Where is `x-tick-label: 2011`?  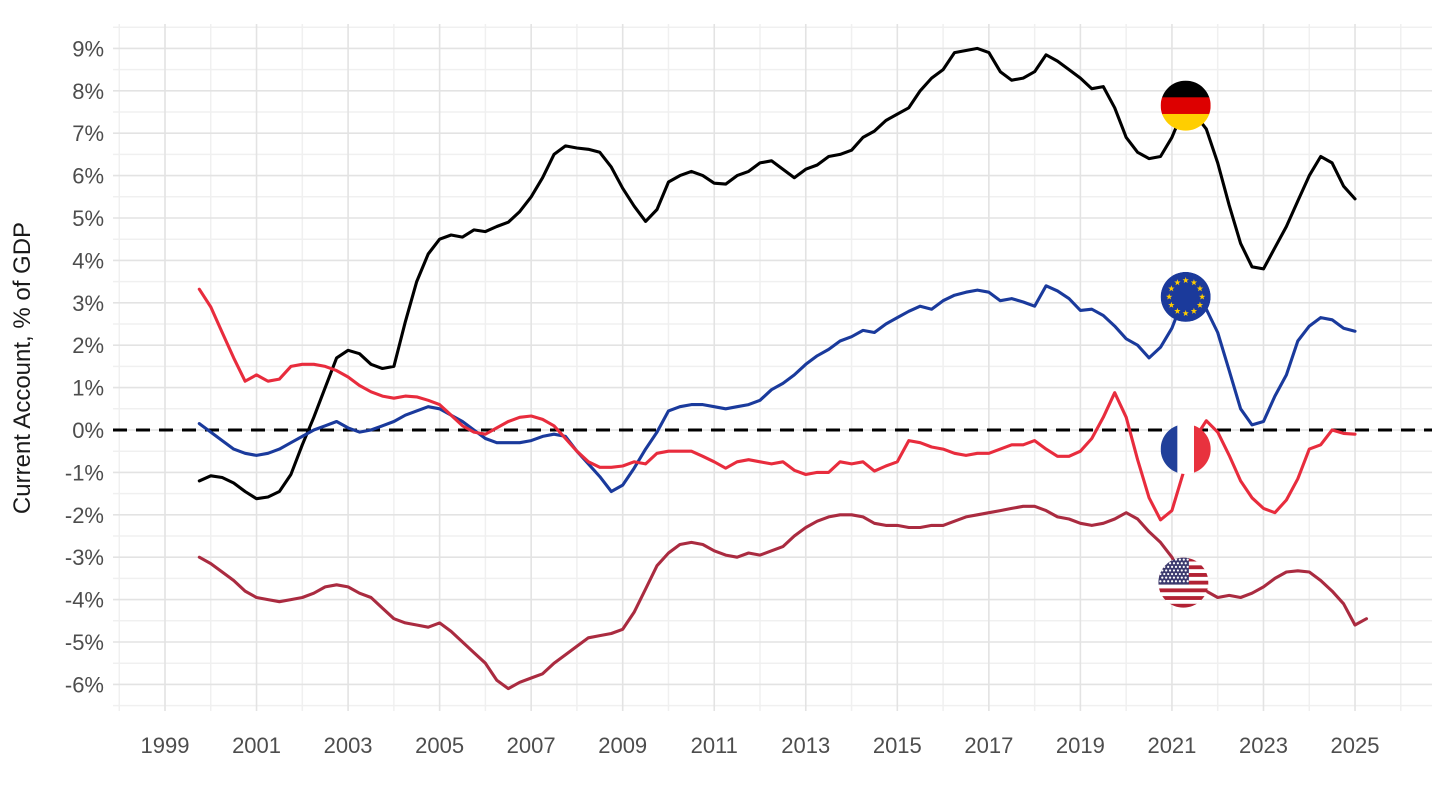 x-tick-label: 2011 is located at coordinates (714, 745).